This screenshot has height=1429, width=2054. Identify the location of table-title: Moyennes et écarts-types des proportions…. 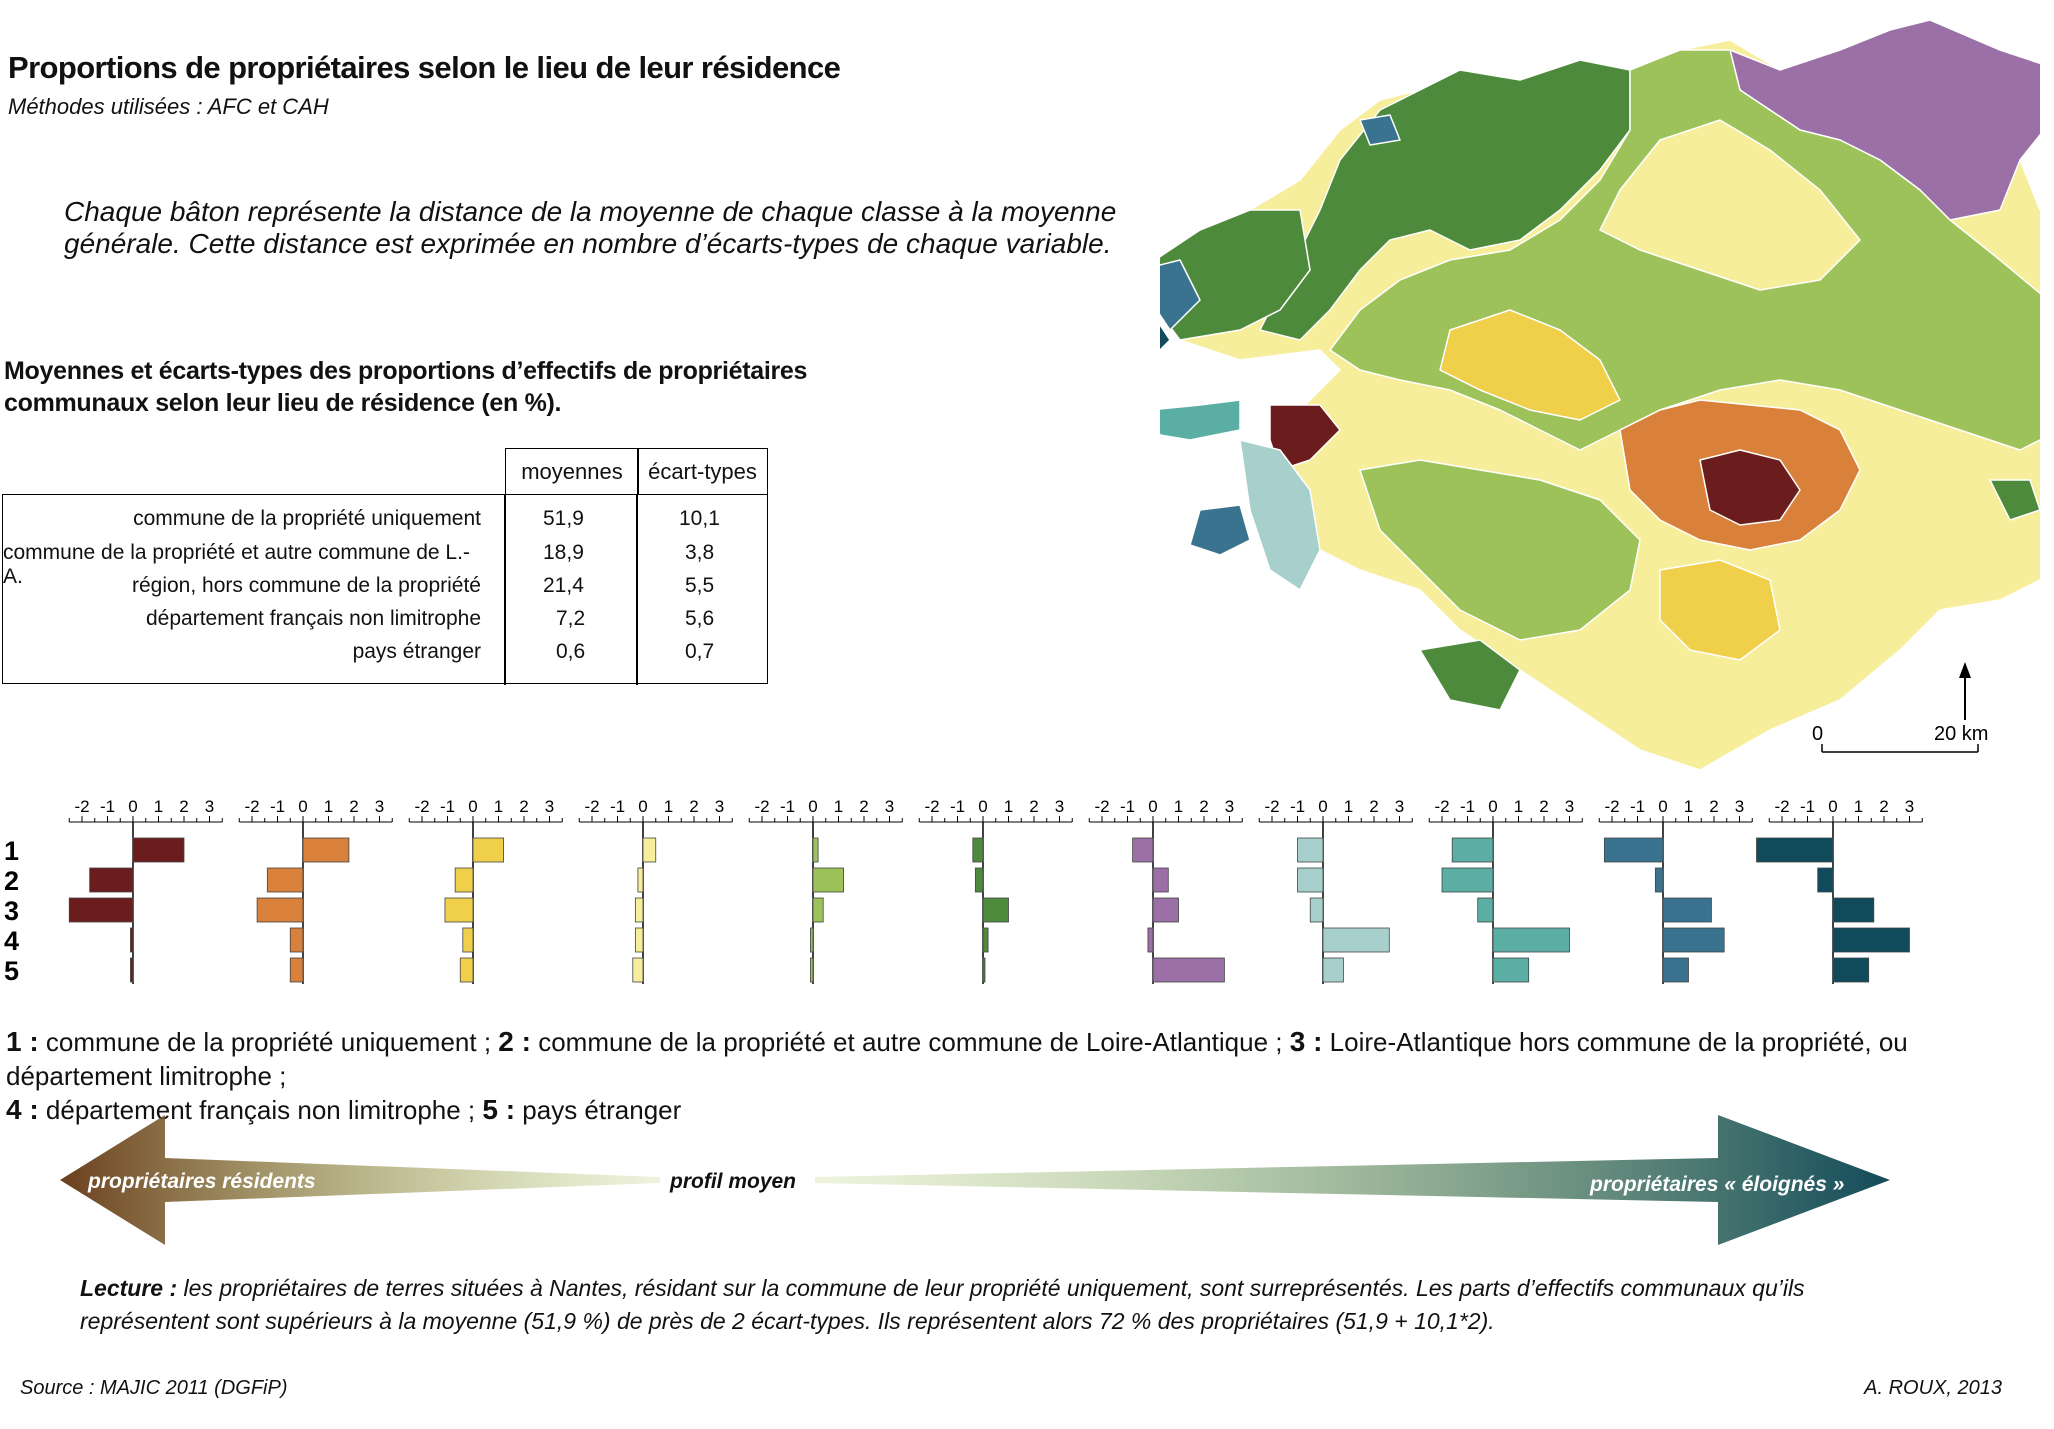
(405, 387).